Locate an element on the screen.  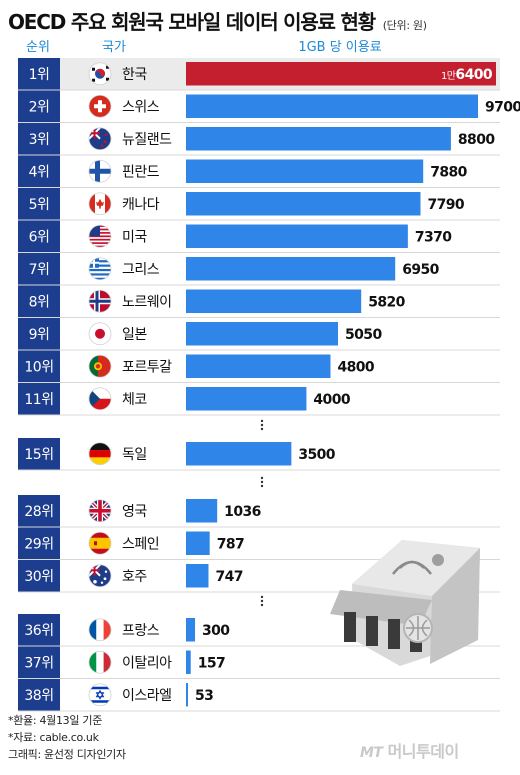
rank-cell-뉴질랜드 is located at coordinates (39, 139).